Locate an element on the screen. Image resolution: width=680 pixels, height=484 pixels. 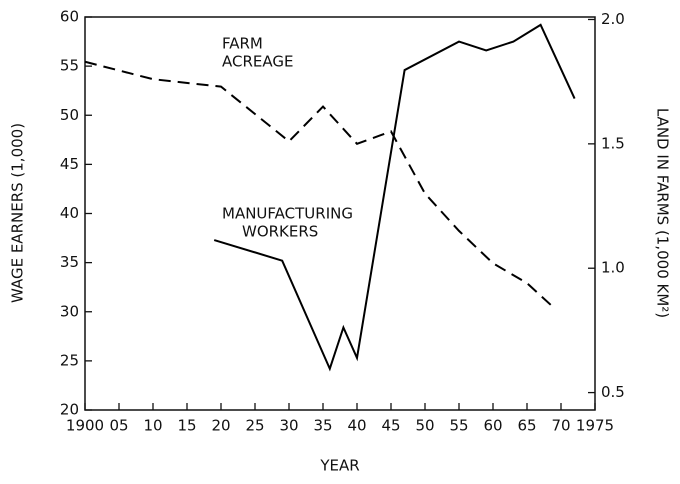
x-tick-label: 70 is located at coordinates (560, 426).